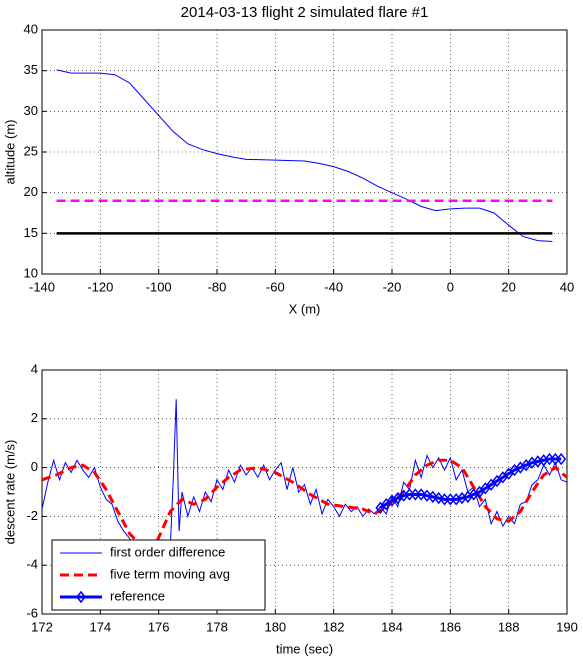  I want to click on y-axis-label: altitude (m), so click(9, 151).